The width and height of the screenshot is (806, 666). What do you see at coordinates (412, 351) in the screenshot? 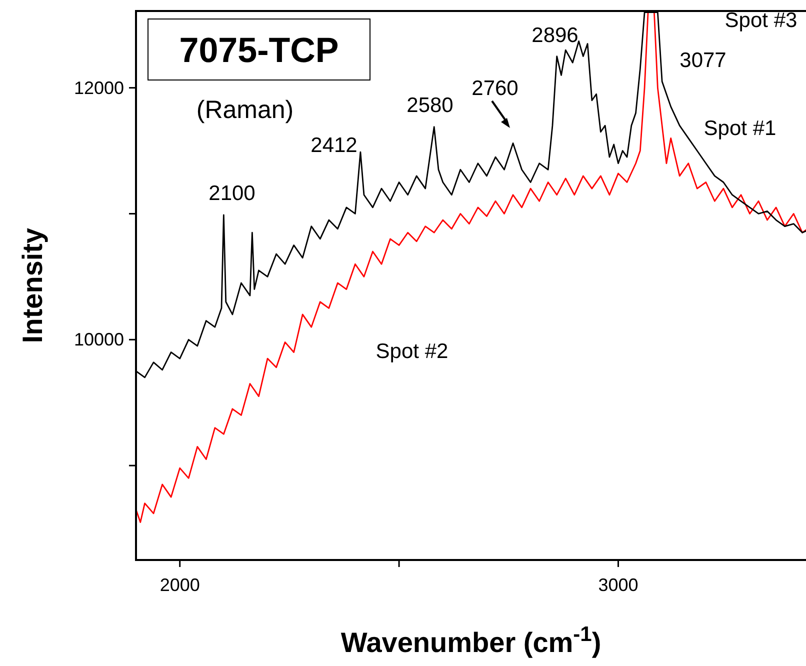
I see `annotation: Spot #2` at bounding box center [412, 351].